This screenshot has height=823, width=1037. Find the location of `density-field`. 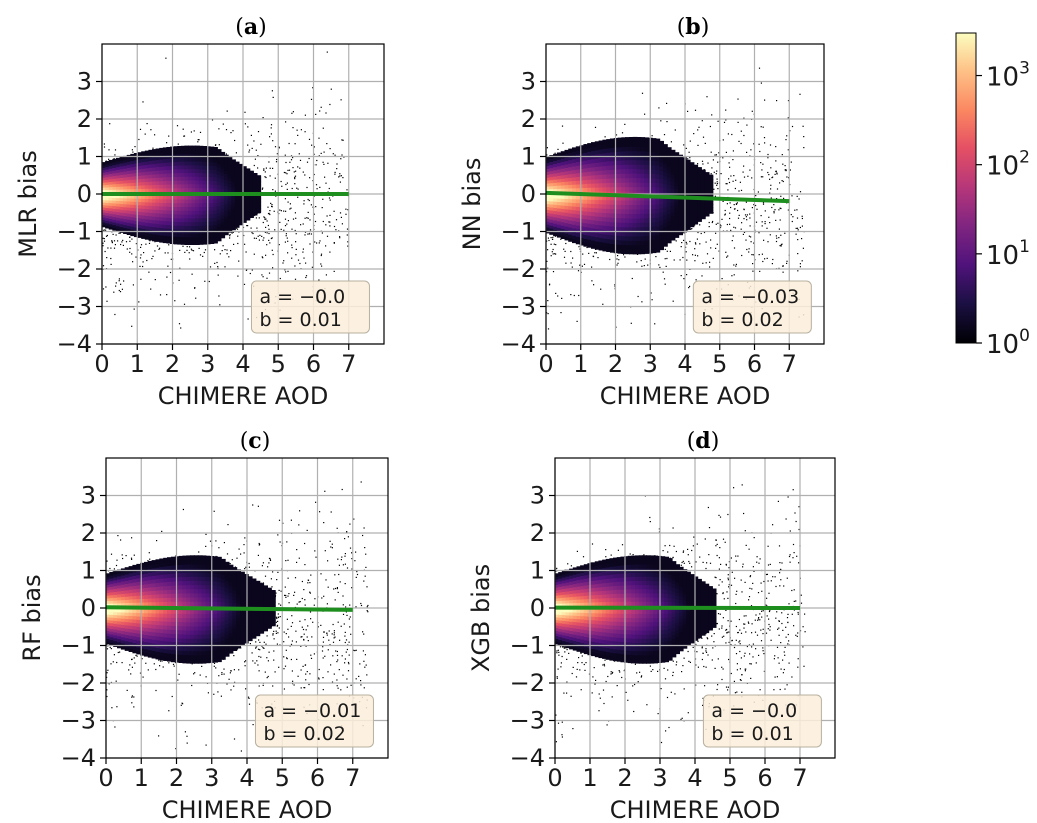

density-field is located at coordinates (225, 190).